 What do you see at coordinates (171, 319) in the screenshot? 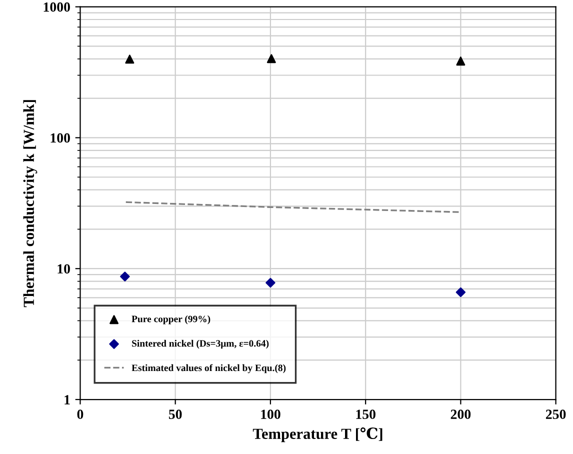
I see `legend-label: Pure copper (99%)` at bounding box center [171, 319].